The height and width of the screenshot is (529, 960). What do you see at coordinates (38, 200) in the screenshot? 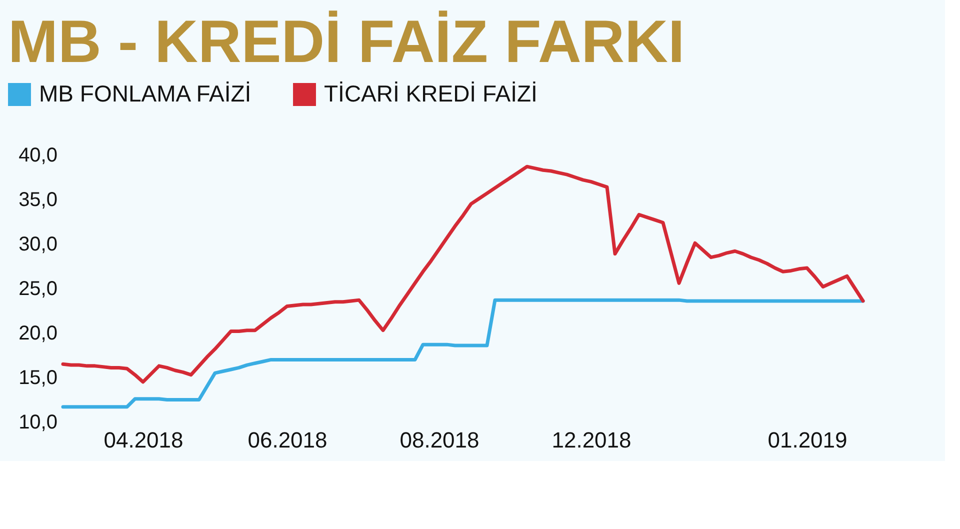
I see `y-tick-label: 35,0` at bounding box center [38, 200].